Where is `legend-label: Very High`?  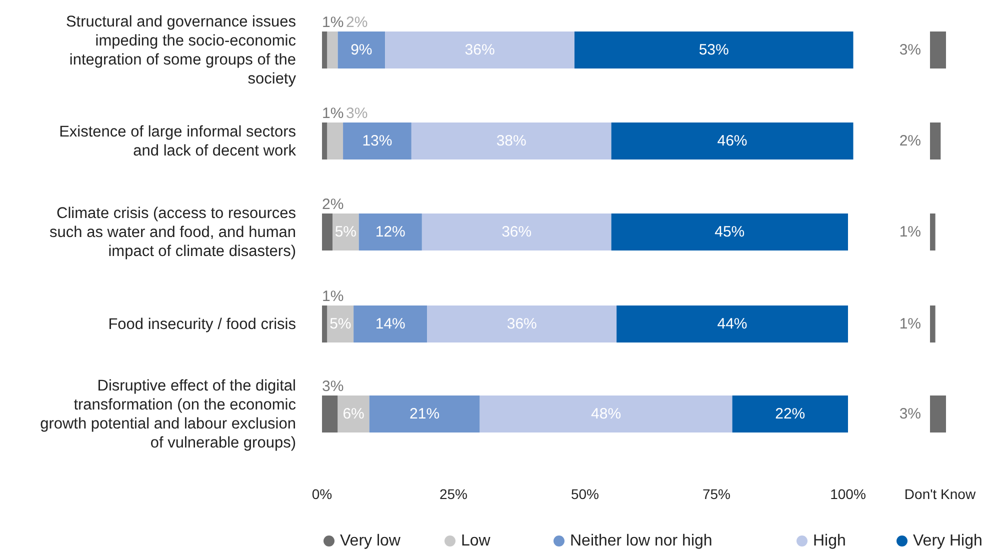
legend-label: Very High is located at coordinates (947, 541).